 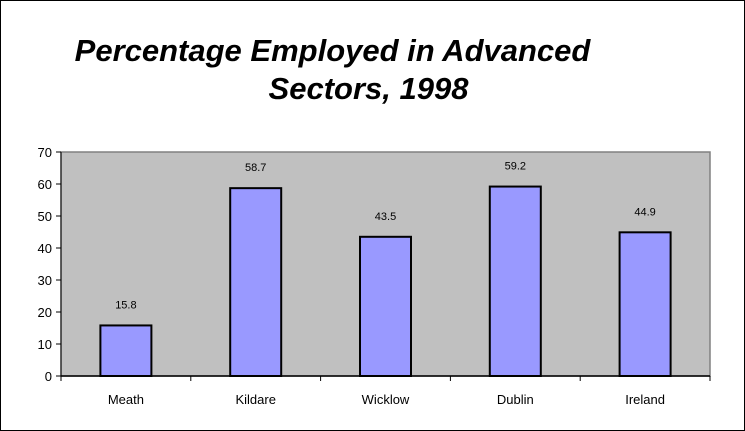 I want to click on y-tick-label: 40, so click(x=45, y=248).